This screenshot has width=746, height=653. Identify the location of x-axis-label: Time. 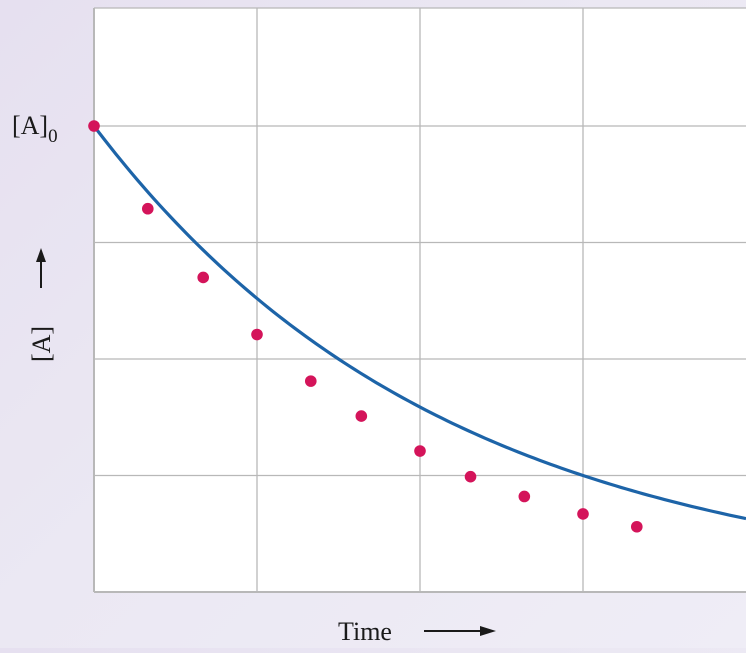
(365, 631).